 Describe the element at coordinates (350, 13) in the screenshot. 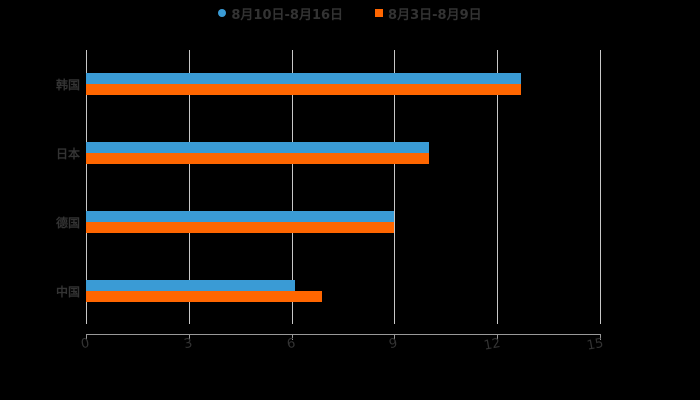

I see `chart-legend: 8月10日-8月16日 8月3日-8月9日` at that location.